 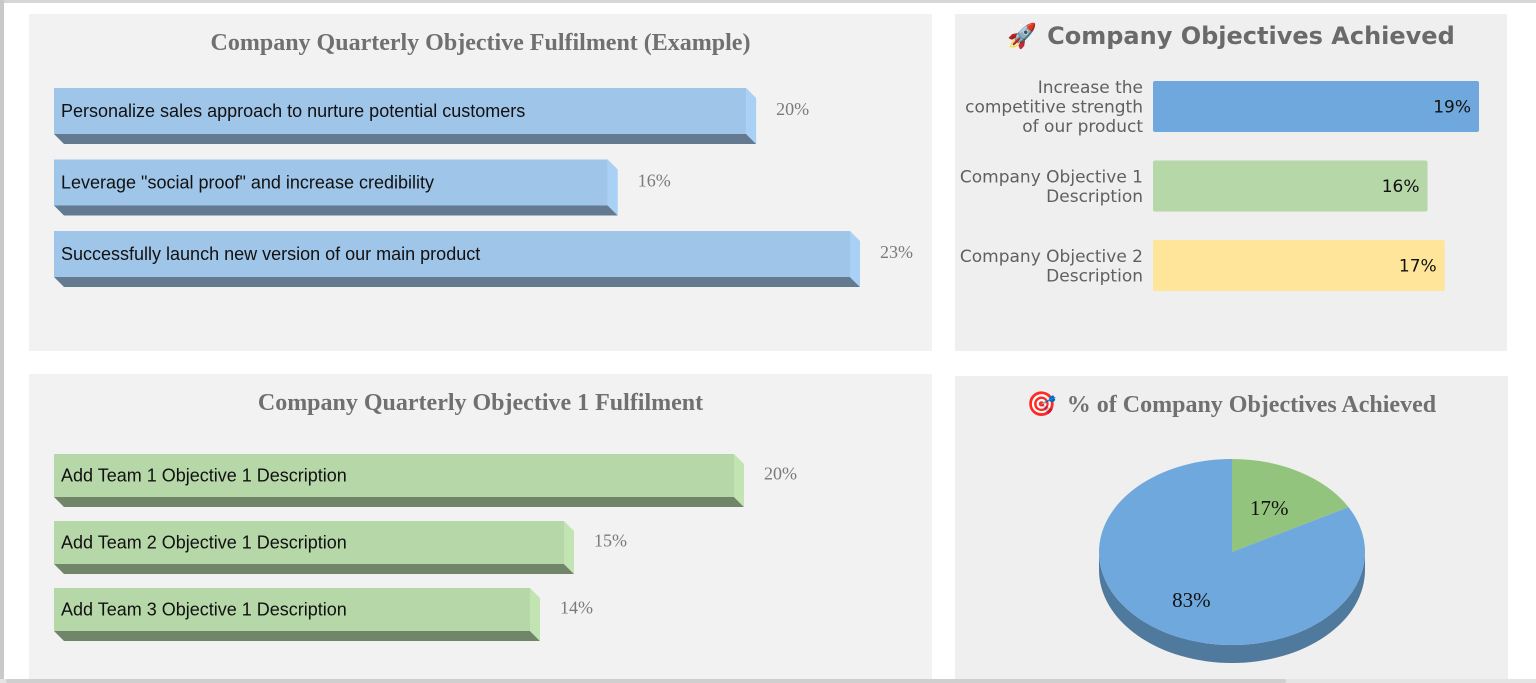 I want to click on chart-title: 🚀 Company Objectives Achieved, so click(x=1231, y=36).